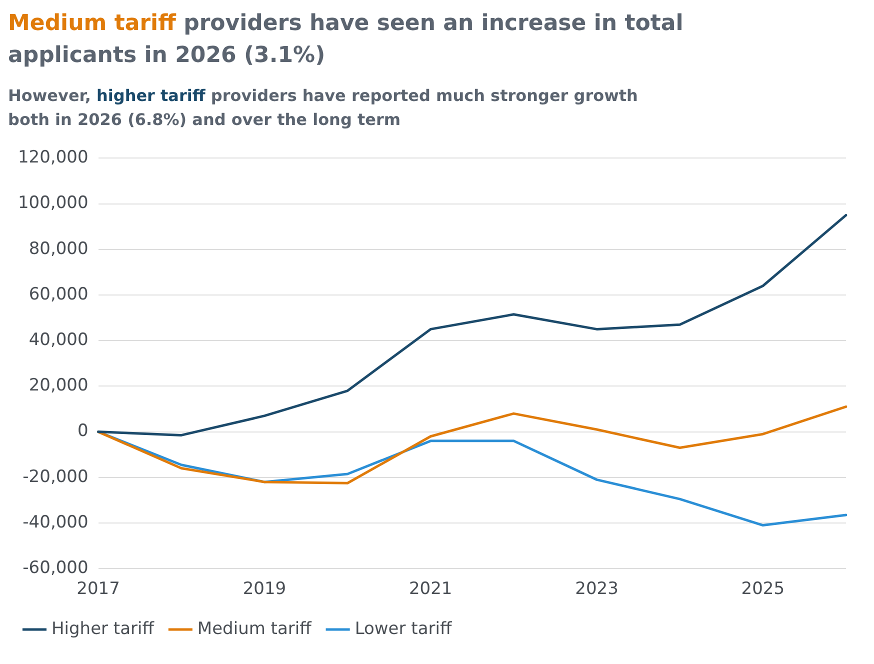  What do you see at coordinates (55, 522) in the screenshot?
I see `y-tick-label: -40,000` at bounding box center [55, 522].